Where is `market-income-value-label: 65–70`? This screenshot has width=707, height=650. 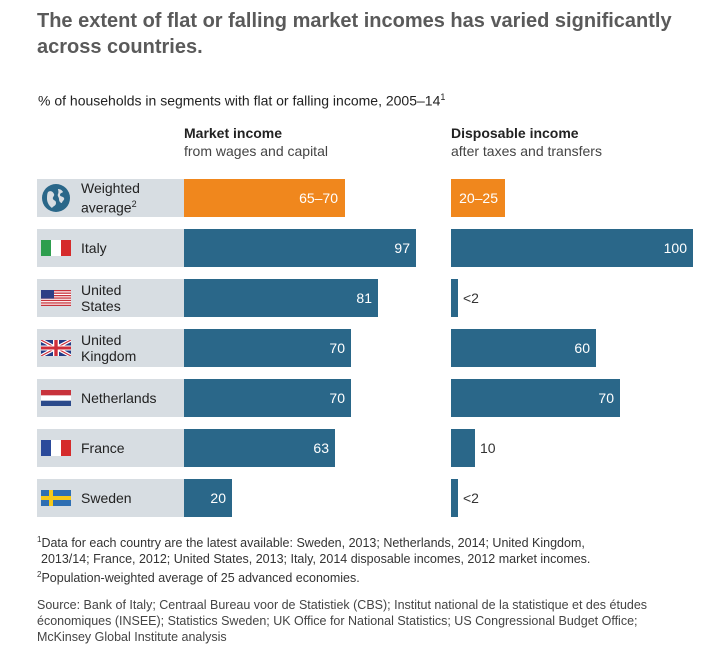
market-income-value-label: 65–70 is located at coordinates (318, 198).